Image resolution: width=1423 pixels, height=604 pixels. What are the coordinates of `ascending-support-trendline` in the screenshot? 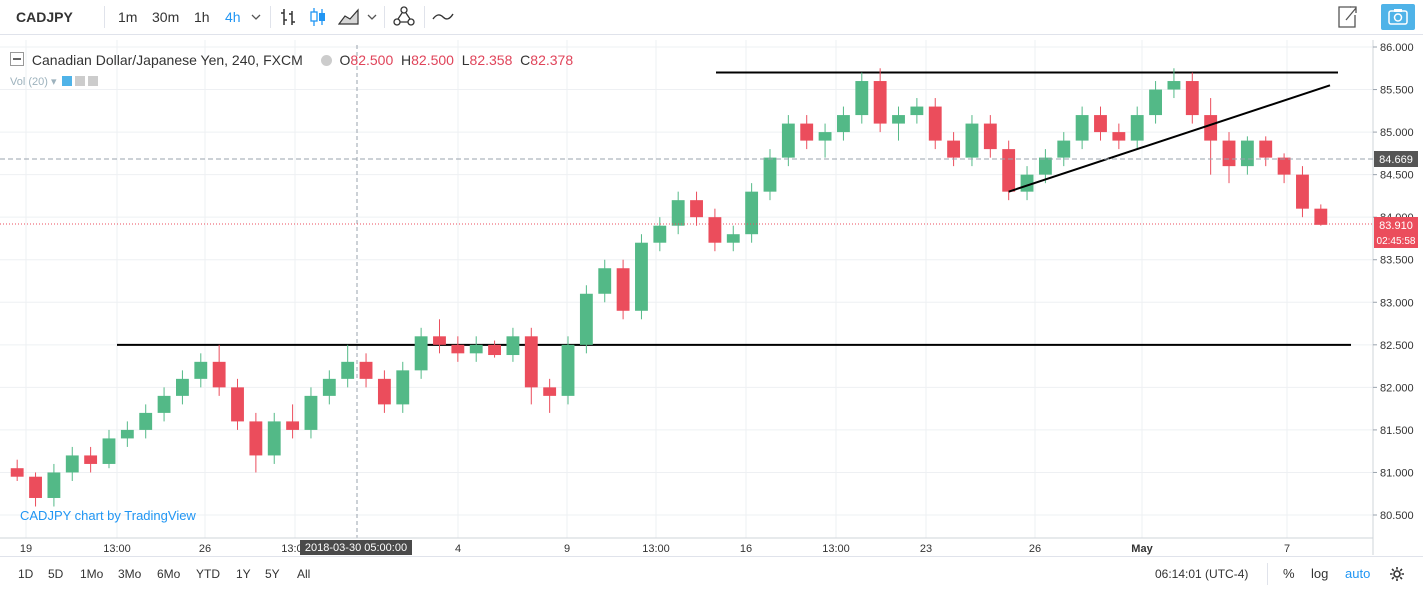 It's located at (1169, 138).